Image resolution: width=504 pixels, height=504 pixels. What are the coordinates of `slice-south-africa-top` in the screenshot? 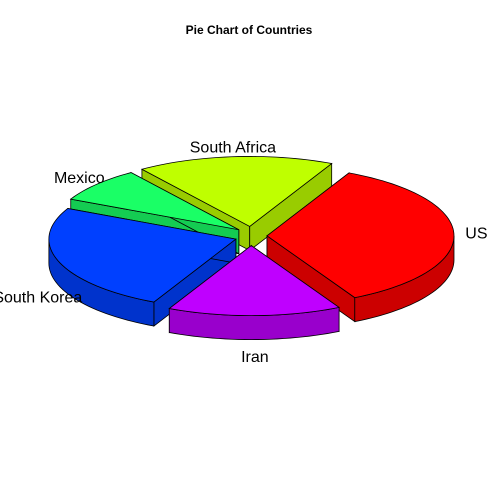 It's located at (236, 191).